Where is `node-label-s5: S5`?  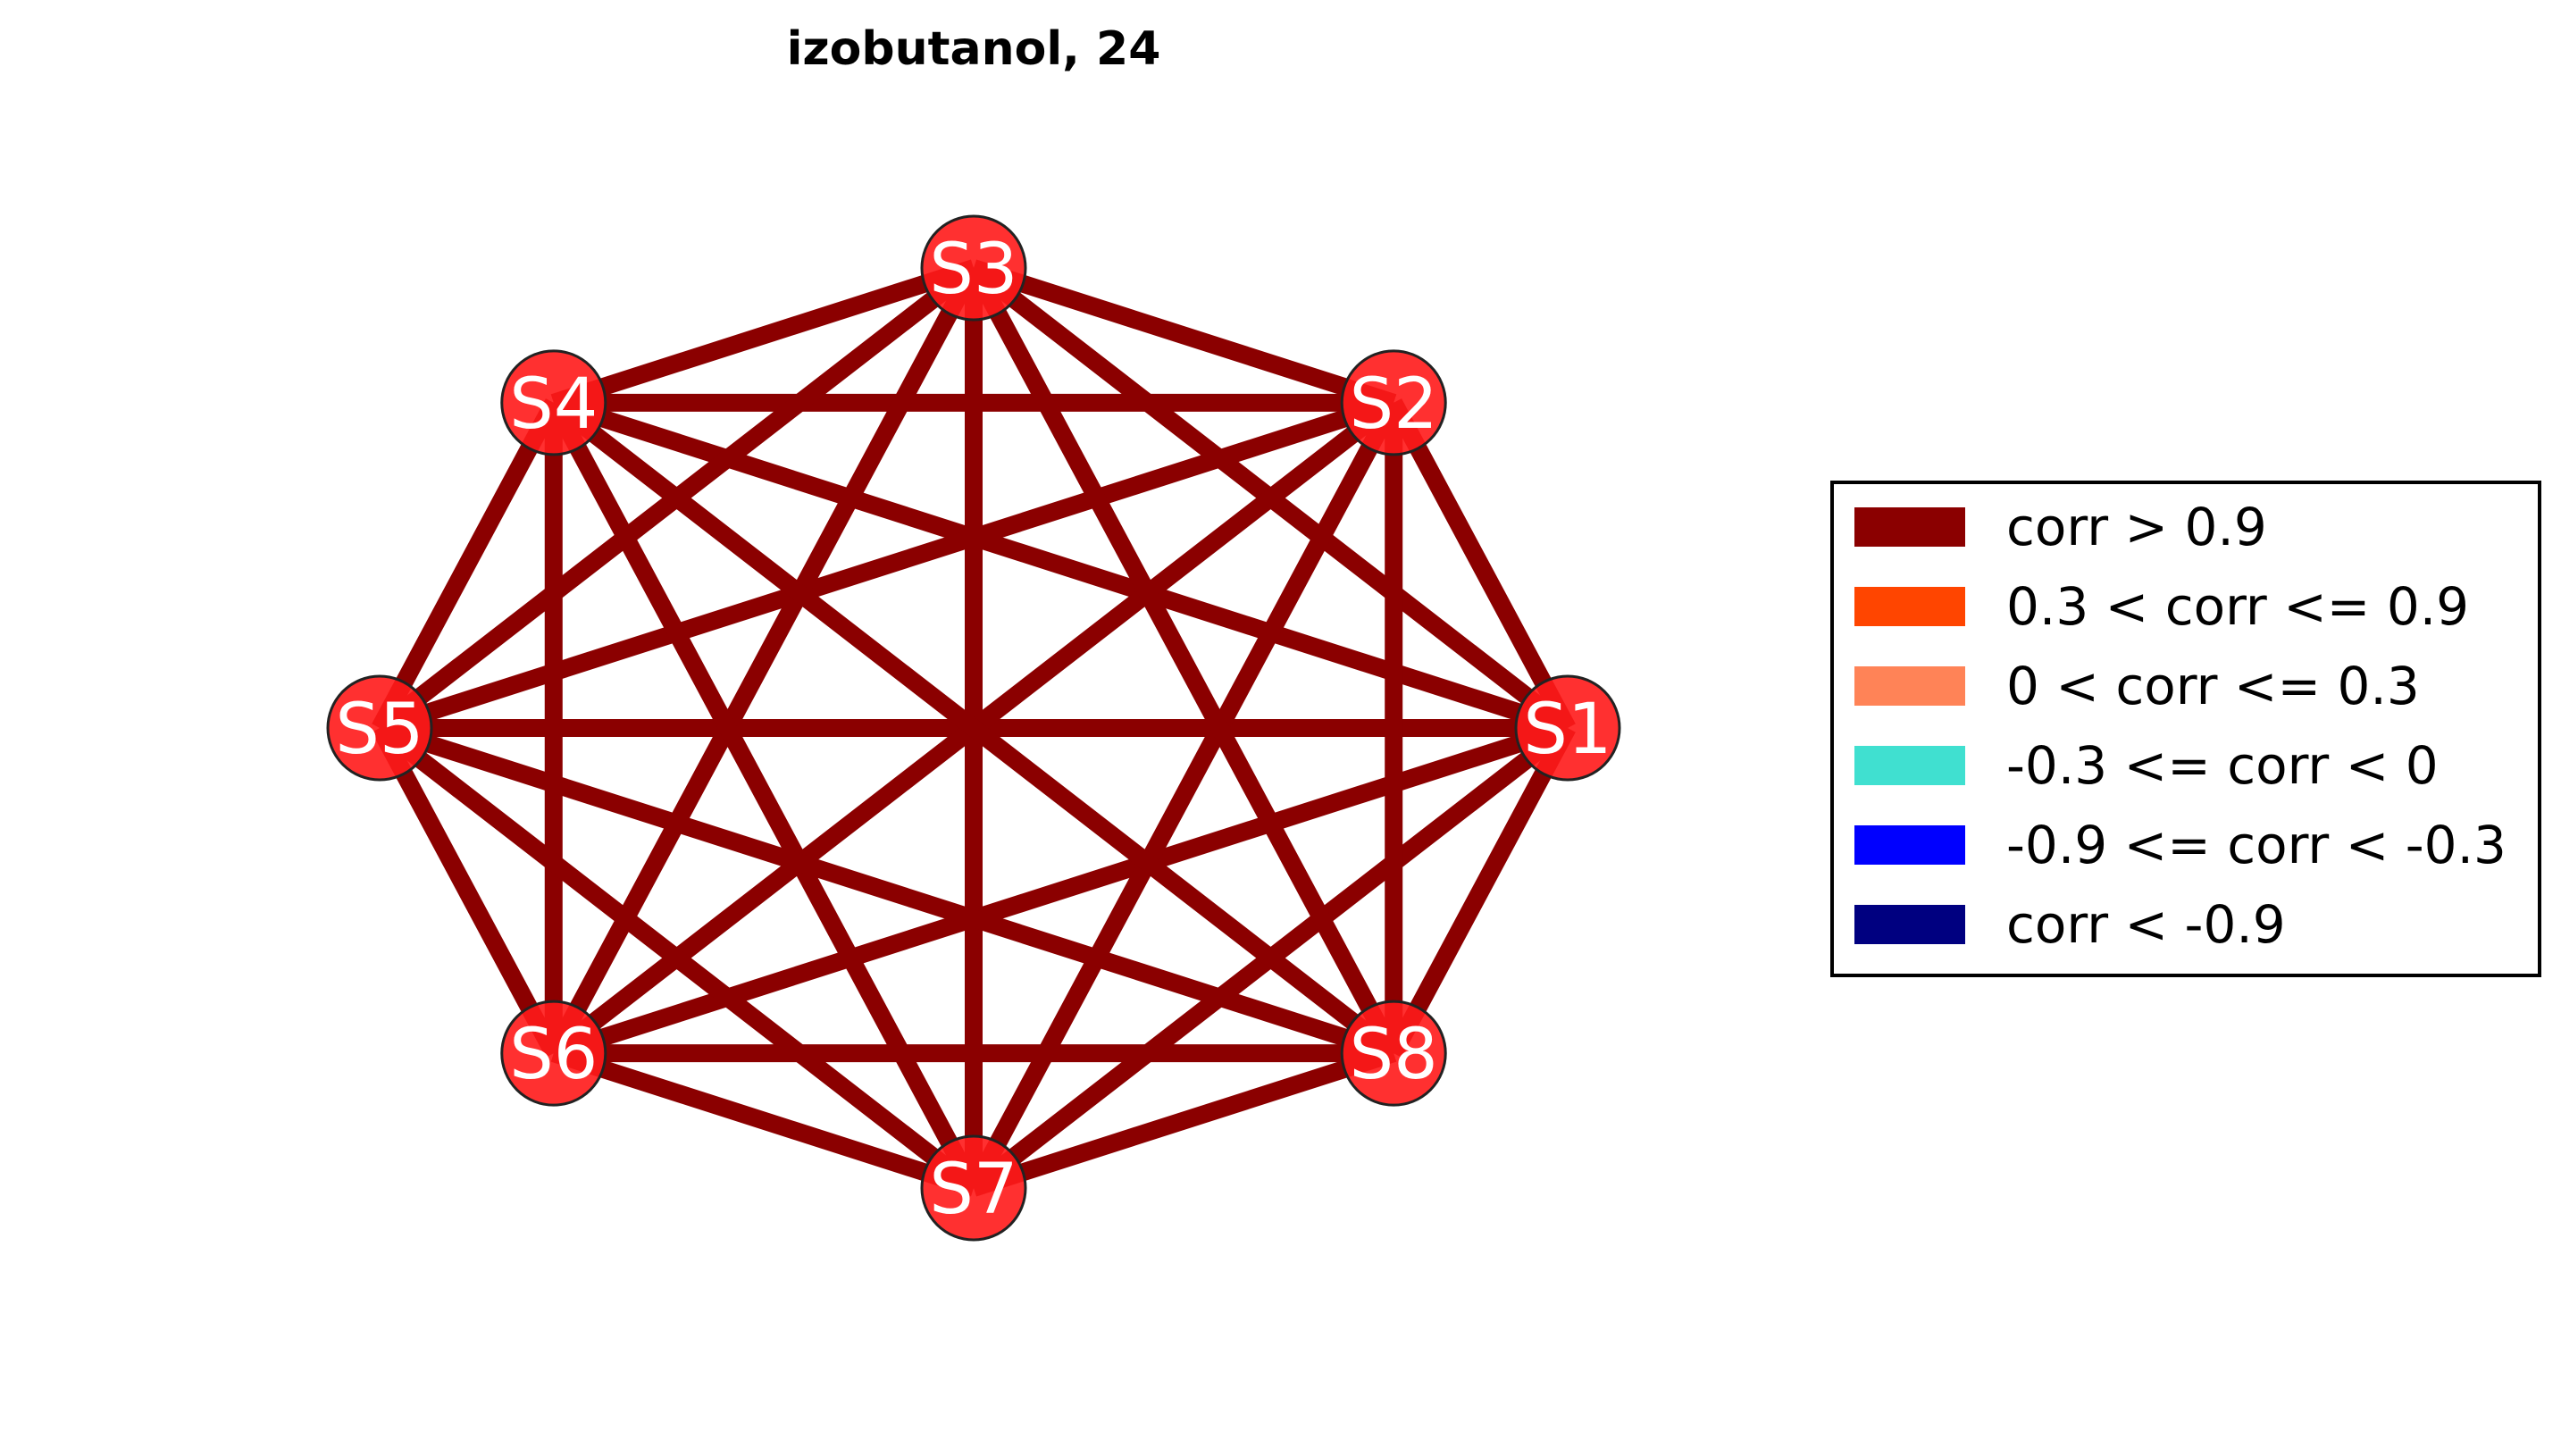
node-label-s5: S5 is located at coordinates (379, 730).